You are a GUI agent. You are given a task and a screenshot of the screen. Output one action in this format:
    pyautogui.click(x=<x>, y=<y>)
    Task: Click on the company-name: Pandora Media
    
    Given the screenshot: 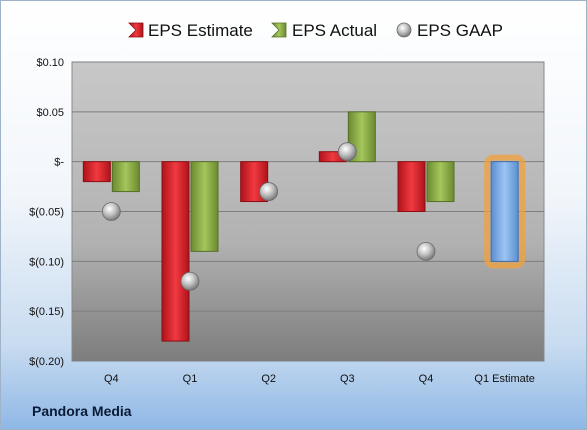 What is the action you would take?
    pyautogui.click(x=82, y=411)
    